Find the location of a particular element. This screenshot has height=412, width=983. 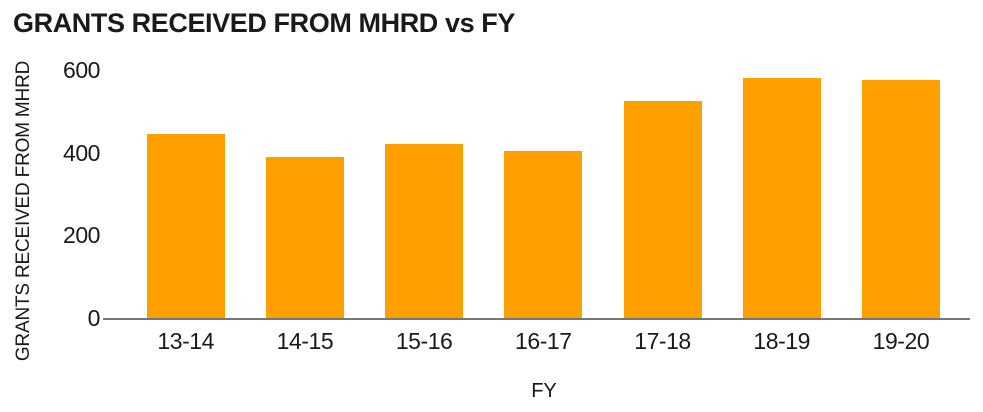

x-tick-label-17-18: 17-18 is located at coordinates (662, 341).